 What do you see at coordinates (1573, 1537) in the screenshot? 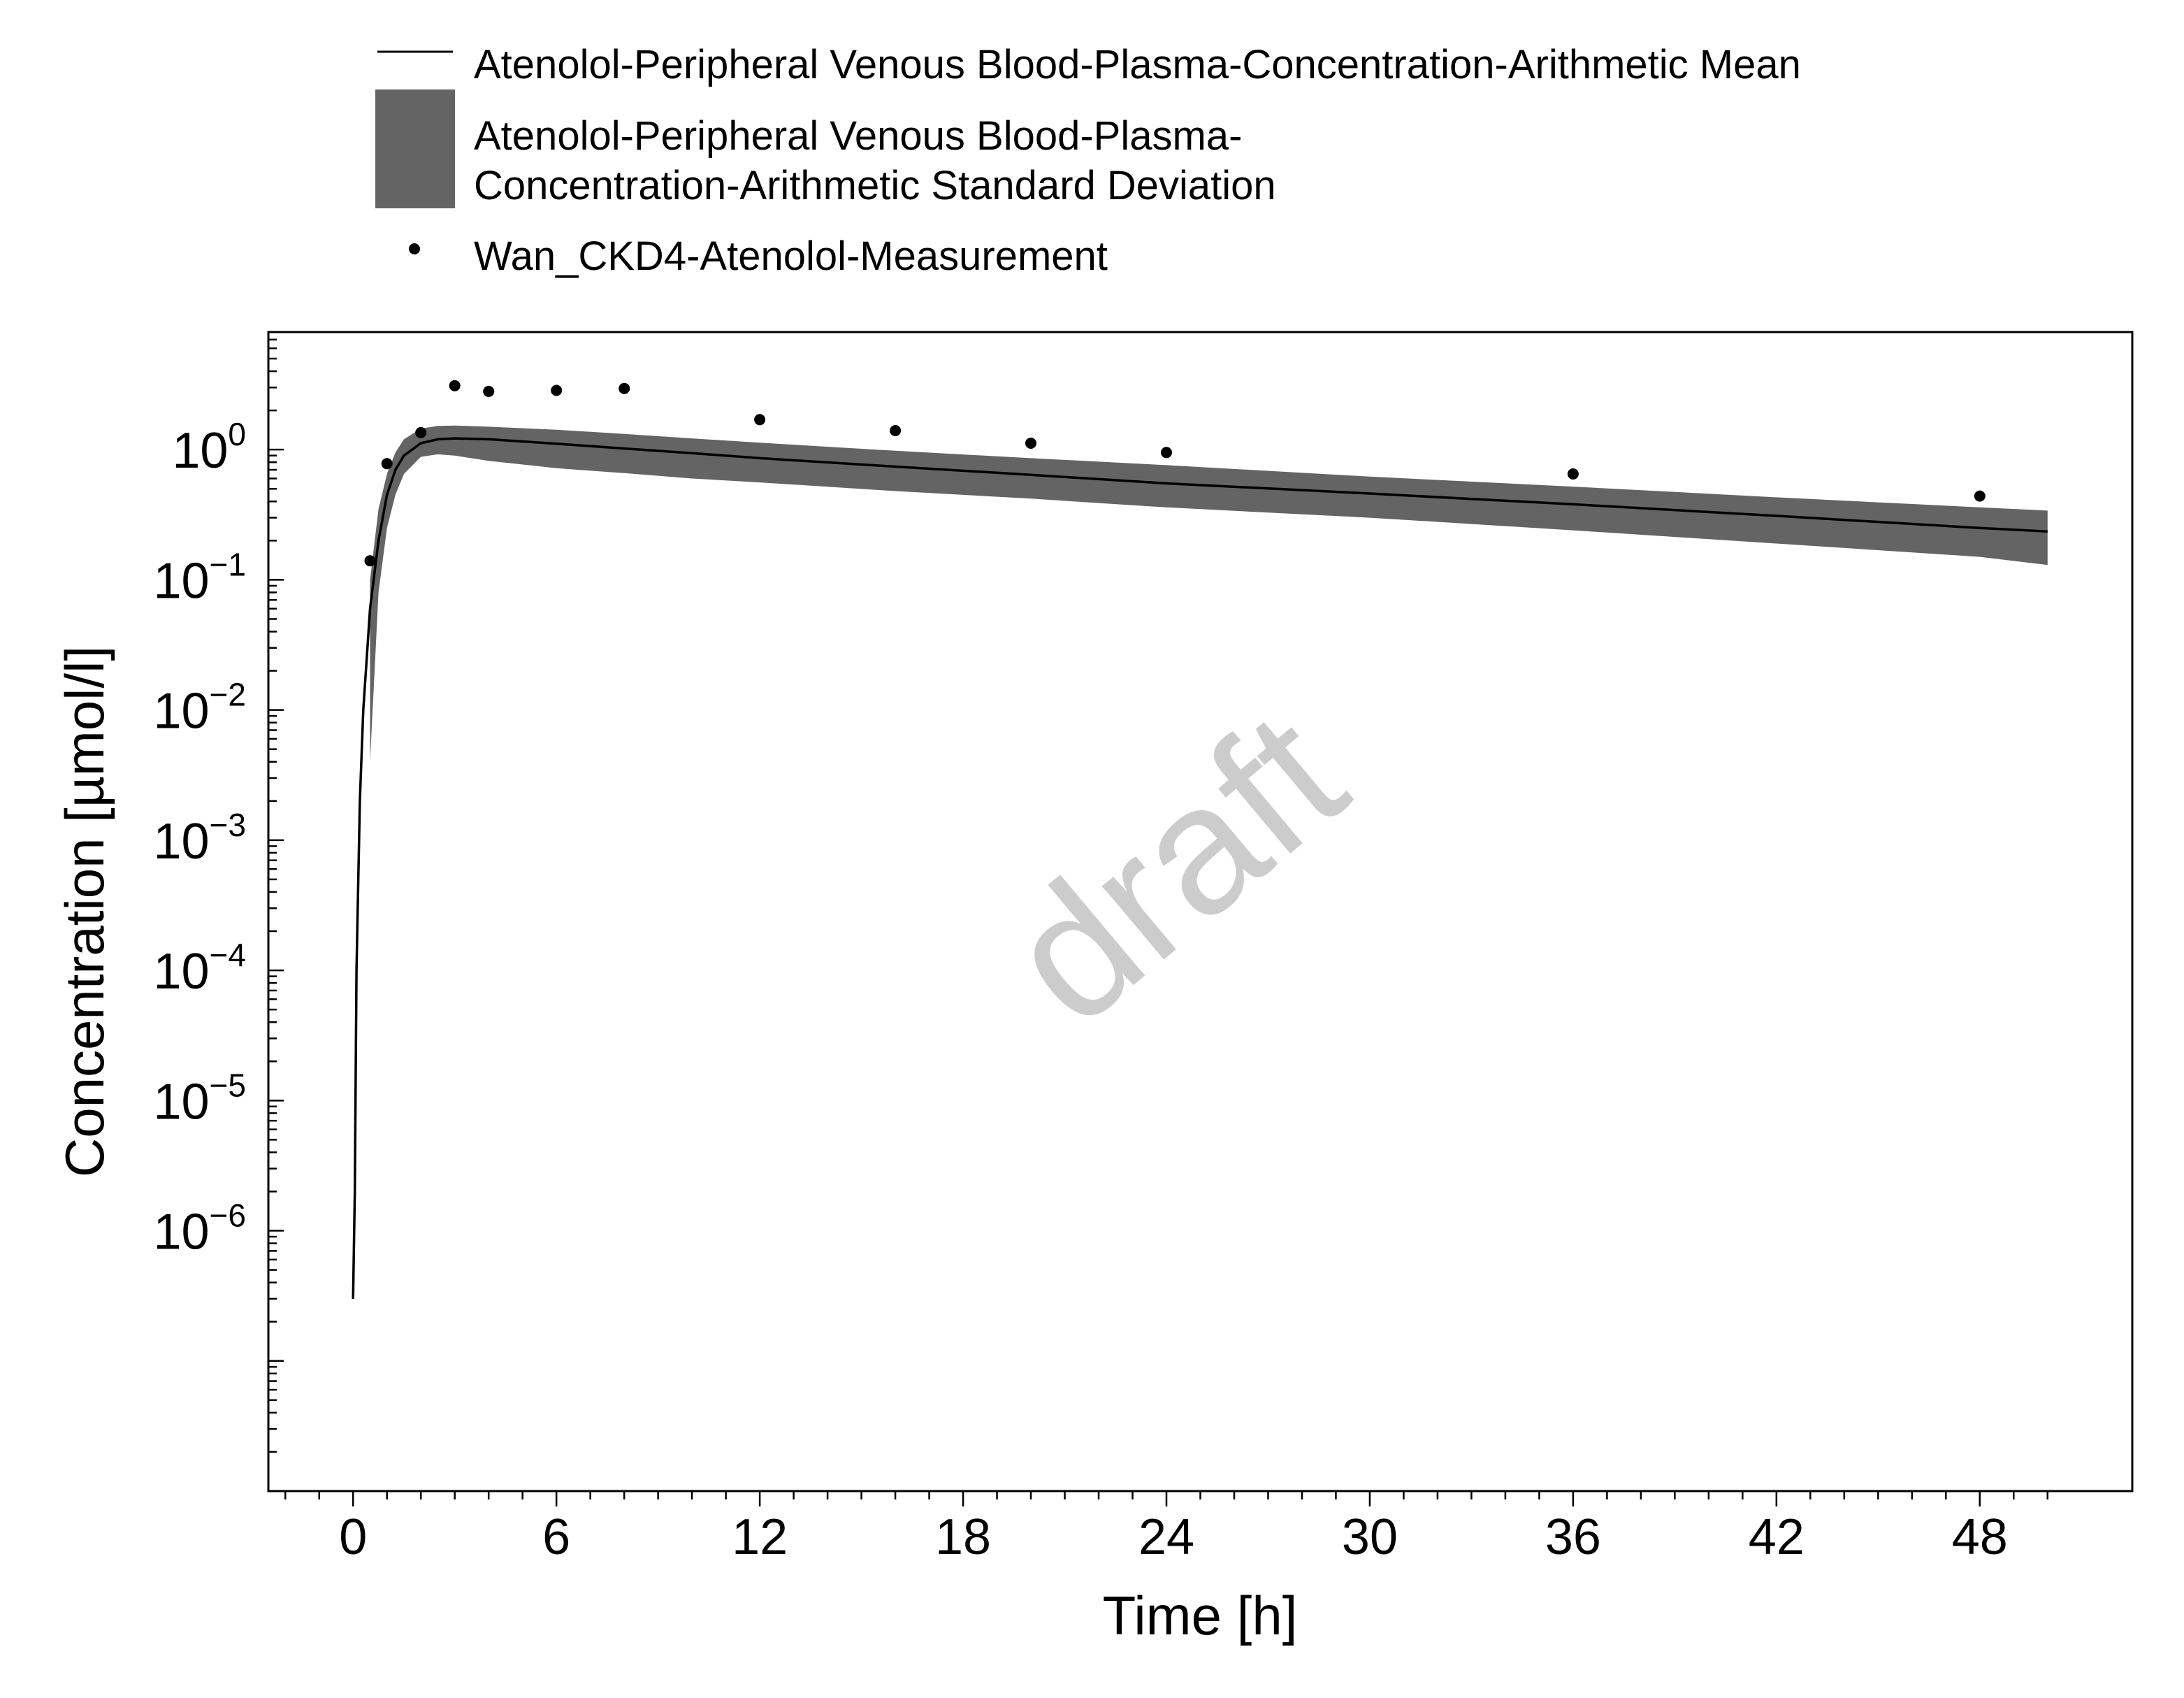
I see `x-tick-label: 36` at bounding box center [1573, 1537].